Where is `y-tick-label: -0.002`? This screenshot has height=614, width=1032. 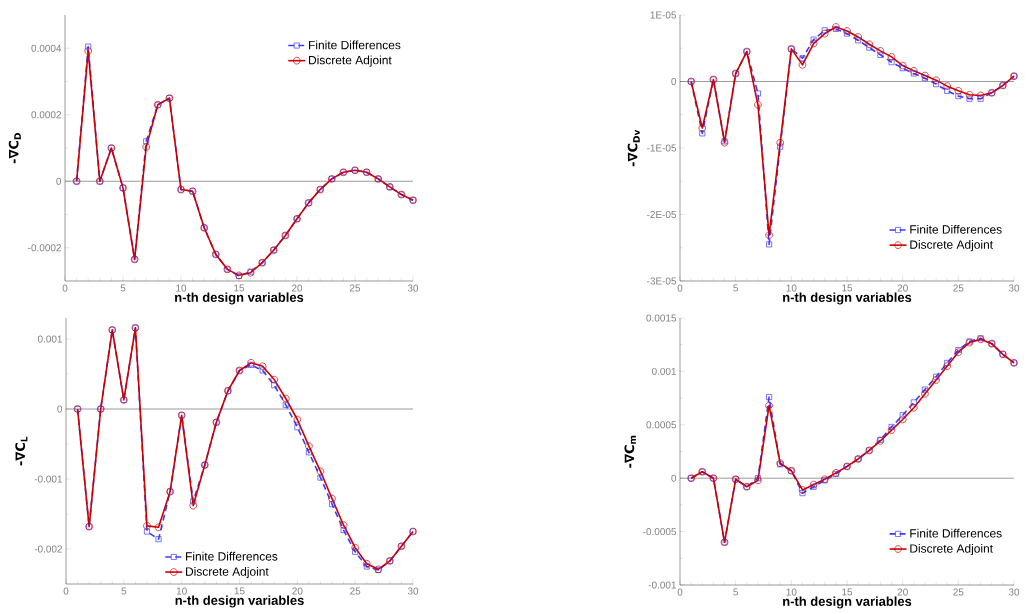 y-tick-label: -0.002 is located at coordinates (48, 549).